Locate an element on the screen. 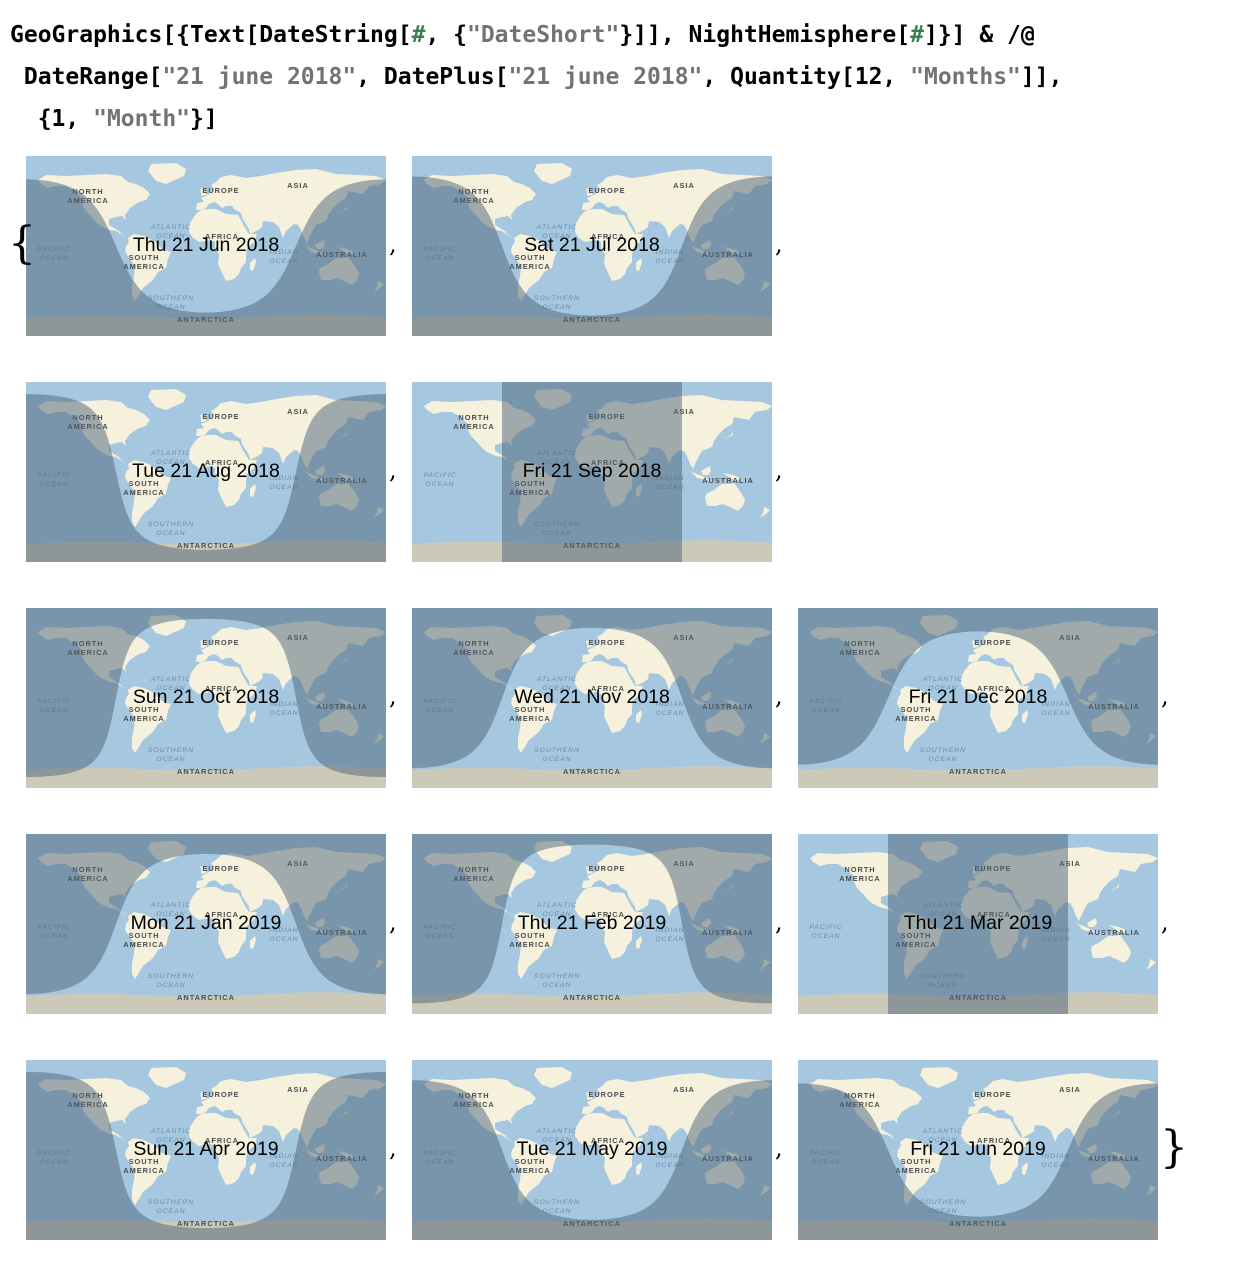  code-string: "Months" is located at coordinates (965, 77).